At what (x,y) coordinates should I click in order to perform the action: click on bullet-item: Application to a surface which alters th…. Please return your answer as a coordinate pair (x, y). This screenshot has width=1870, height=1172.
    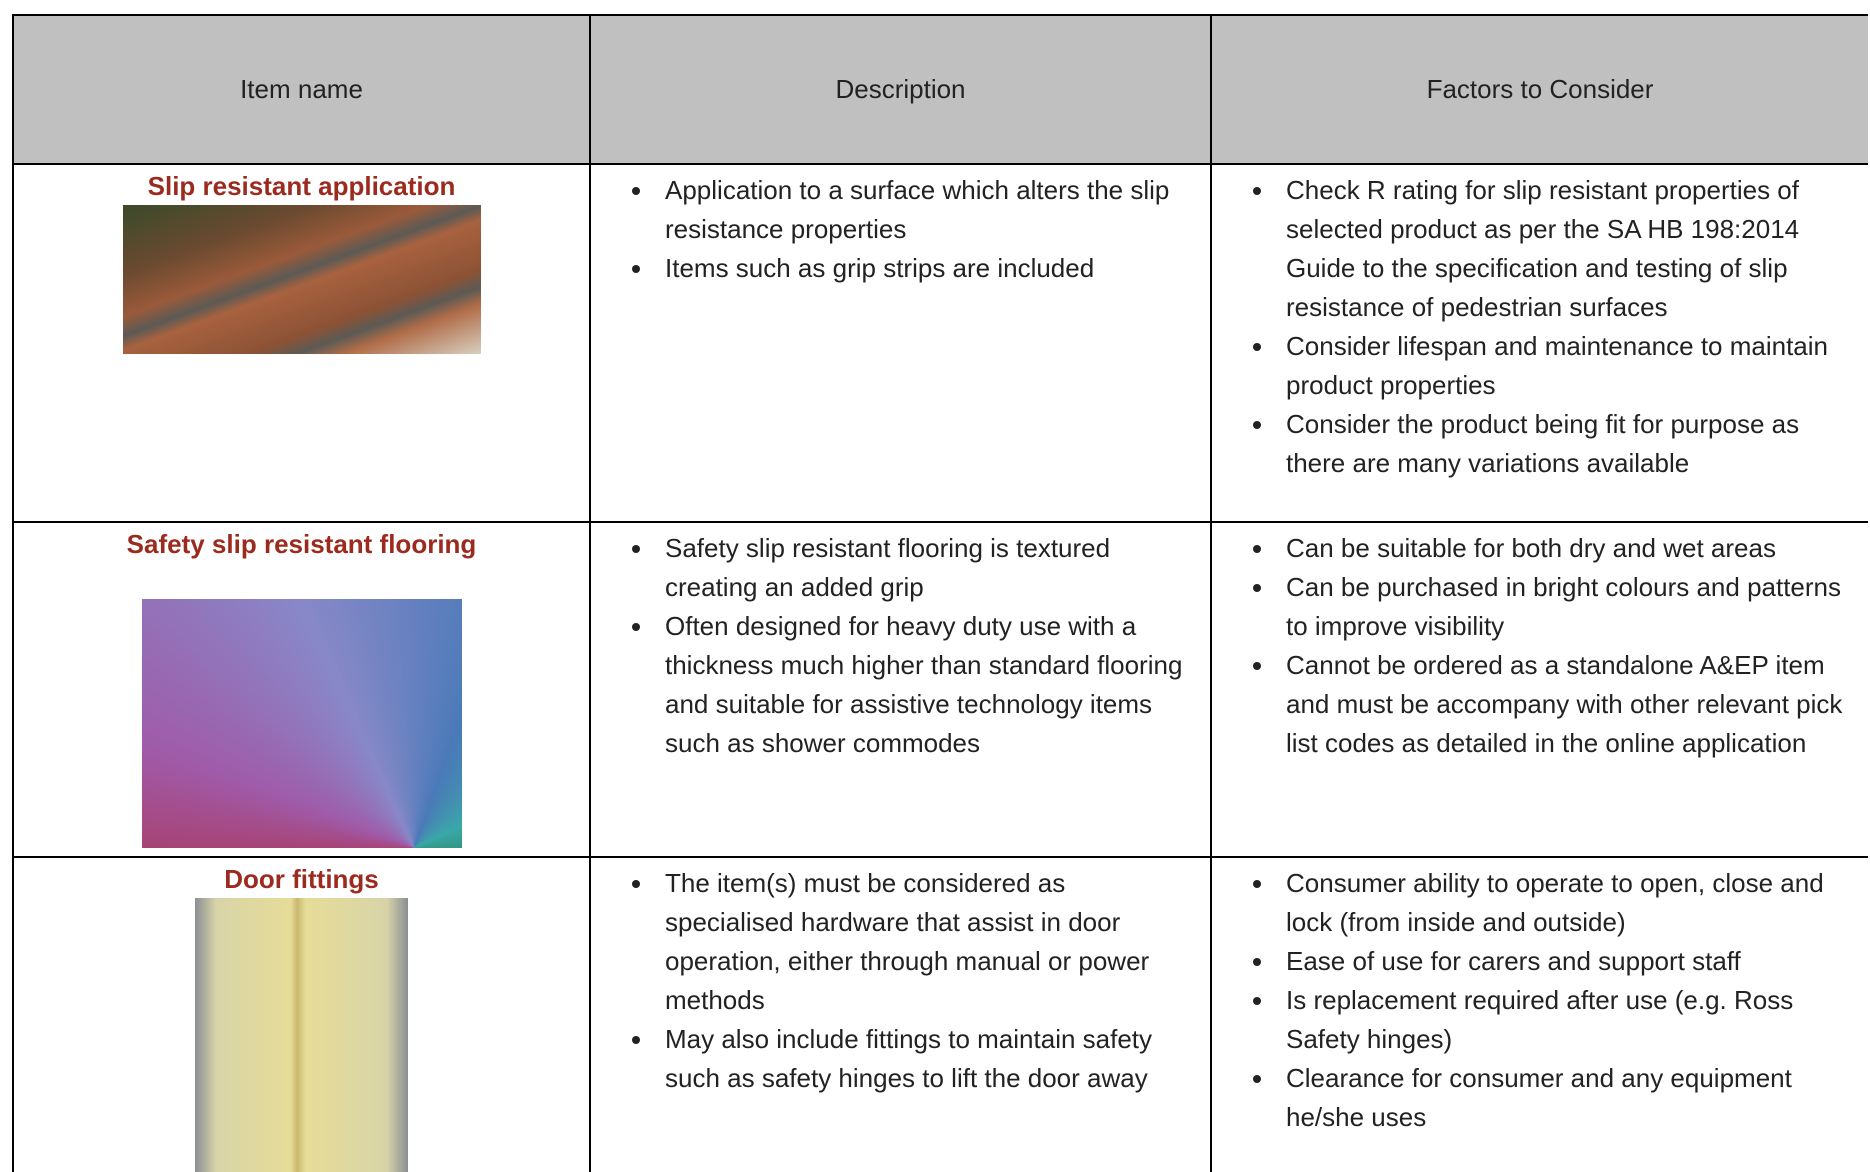
    Looking at the image, I should click on (926, 210).